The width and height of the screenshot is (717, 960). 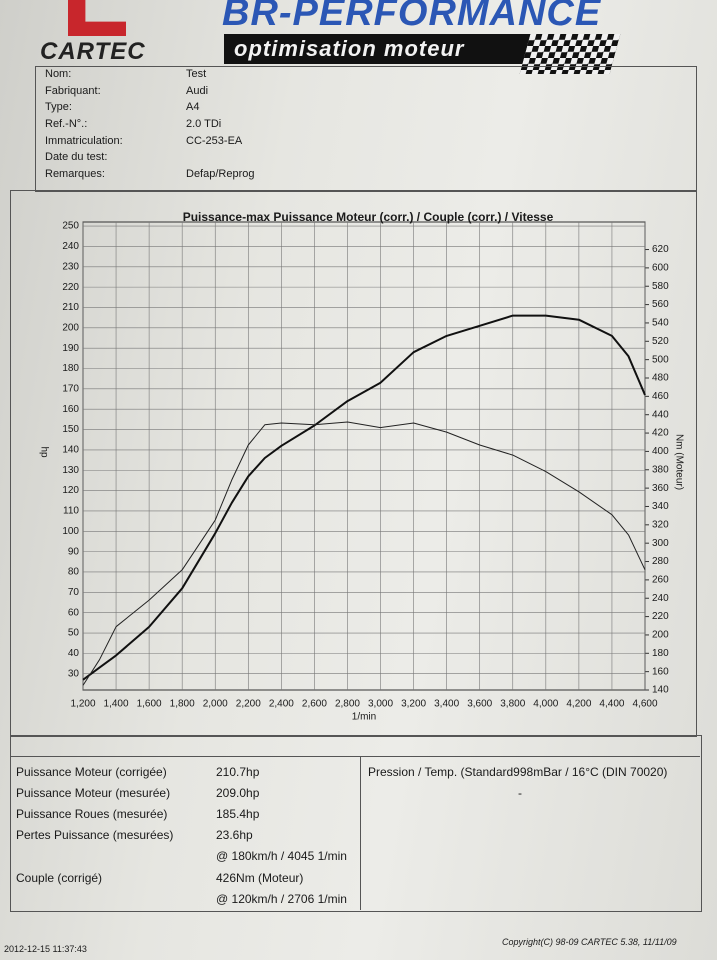 What do you see at coordinates (366, 129) in the screenshot?
I see `vehicle-box` at bounding box center [366, 129].